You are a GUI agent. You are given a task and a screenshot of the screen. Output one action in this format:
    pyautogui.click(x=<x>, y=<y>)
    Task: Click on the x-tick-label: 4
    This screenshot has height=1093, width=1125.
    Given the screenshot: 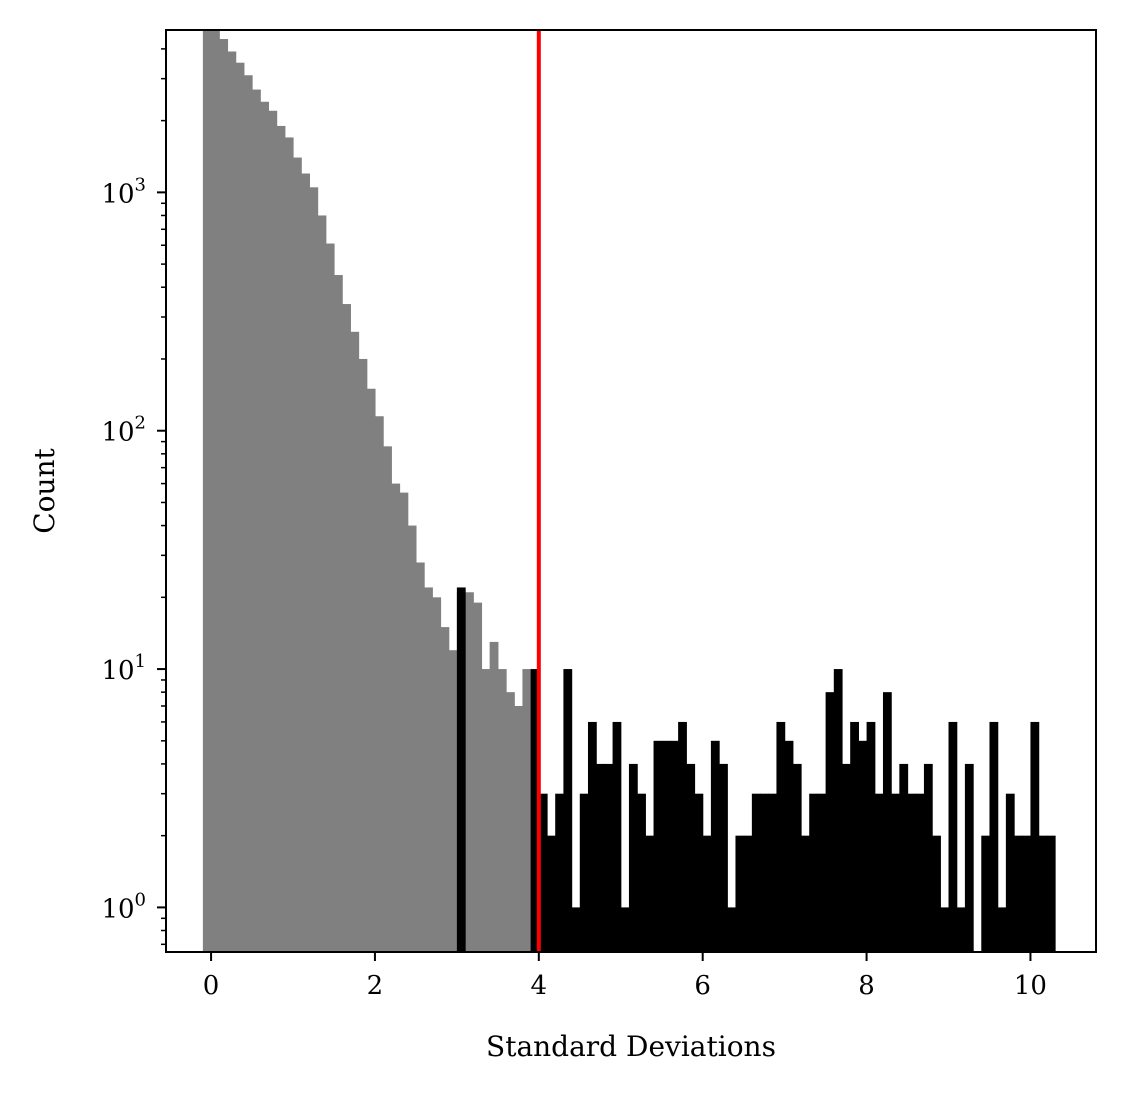 What is the action you would take?
    pyautogui.click(x=539, y=986)
    